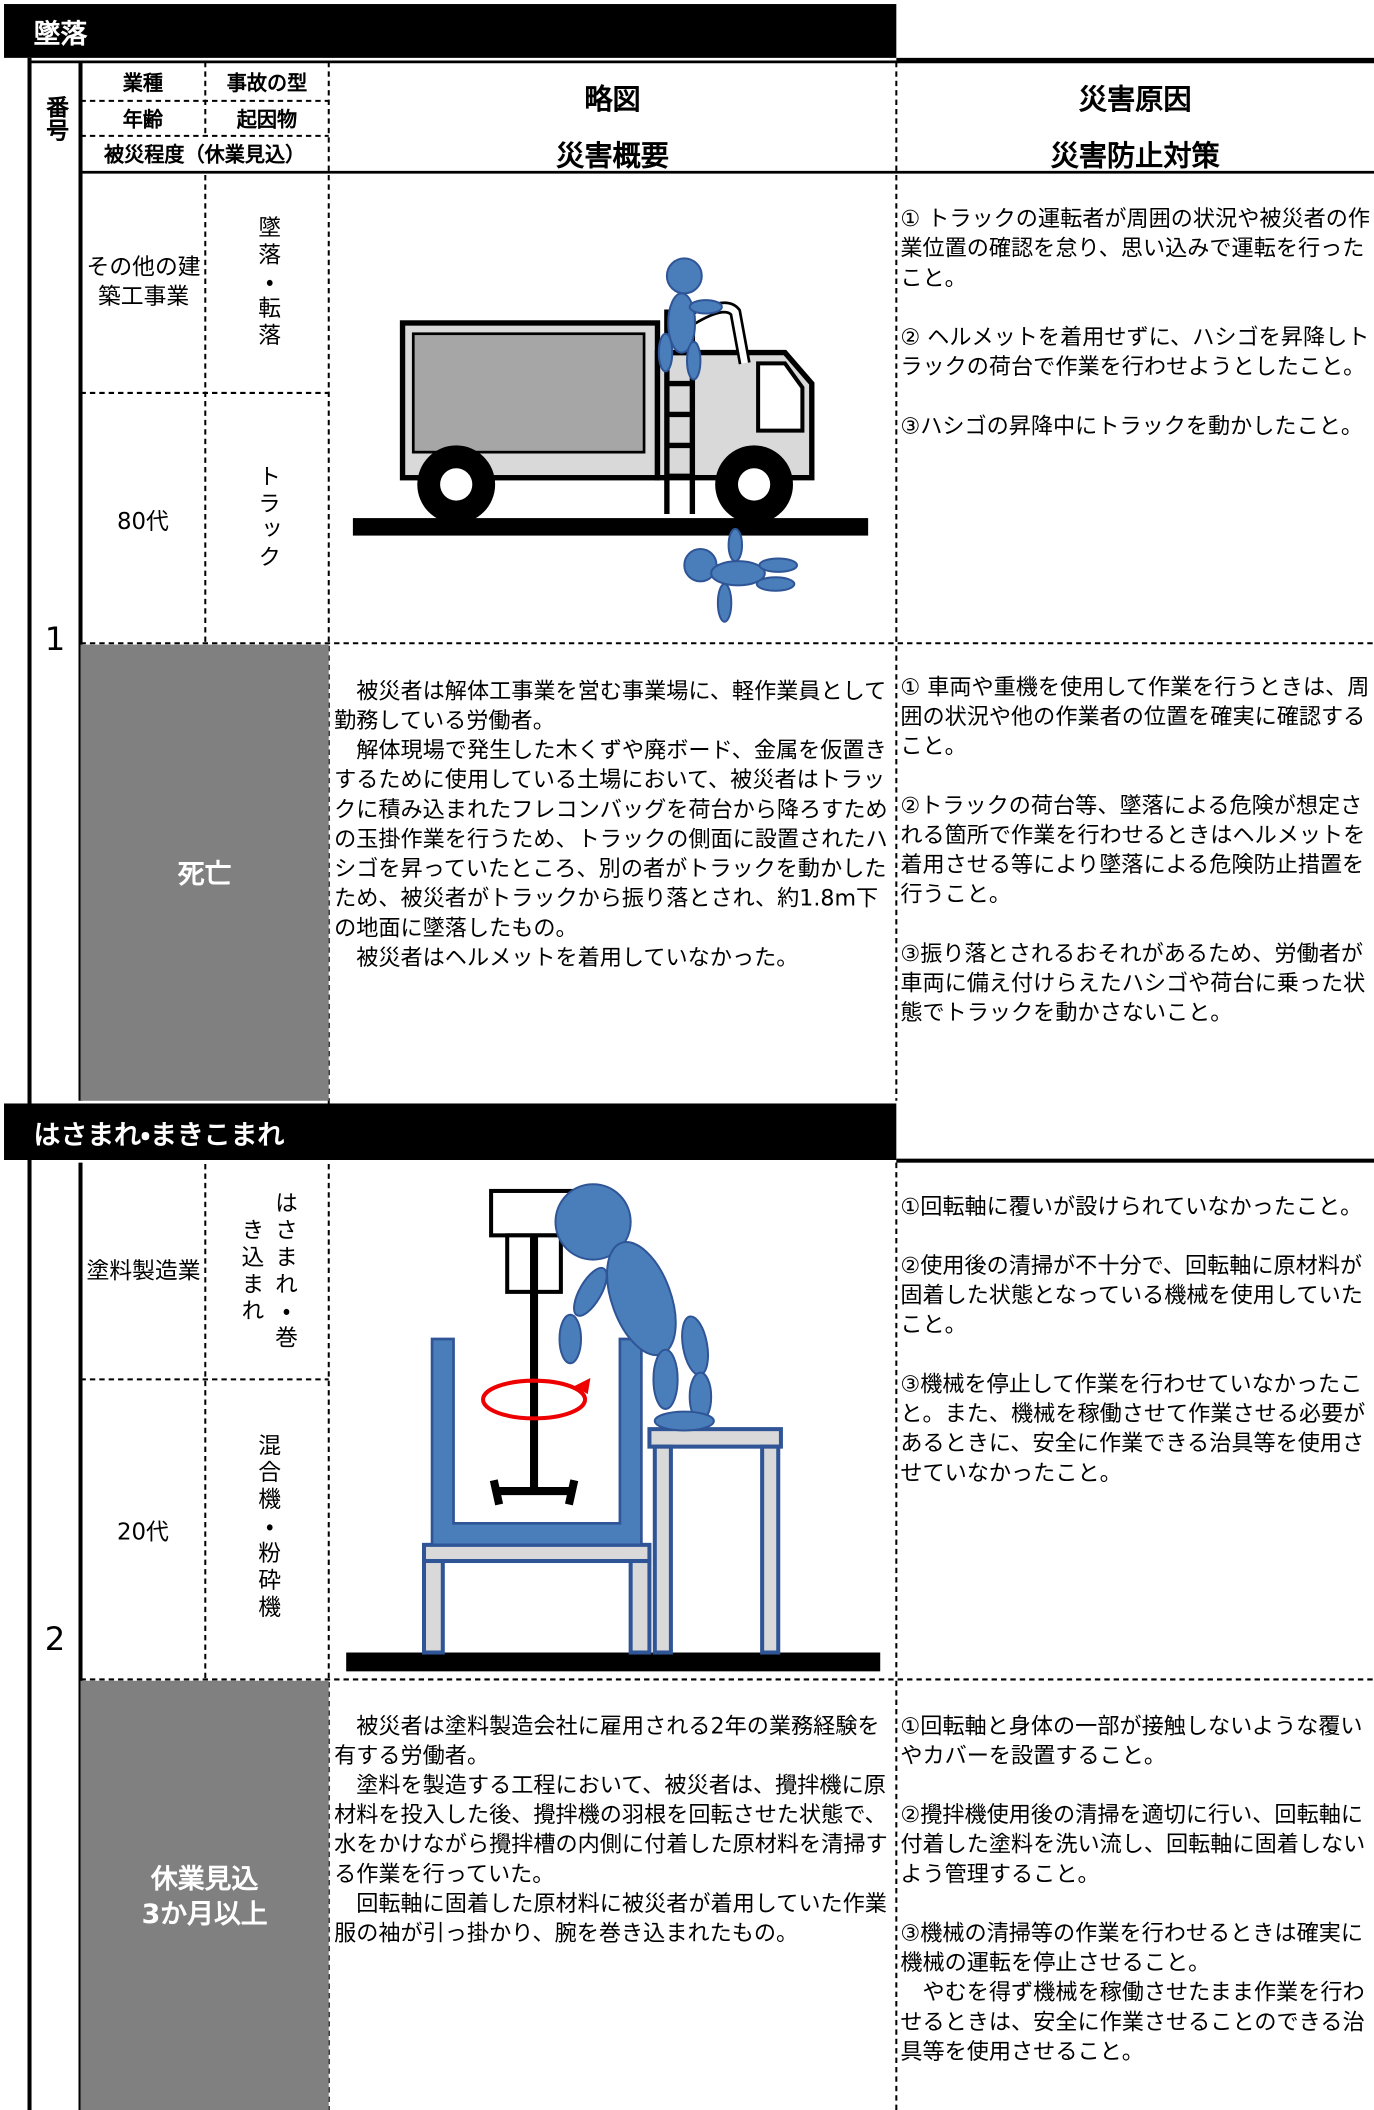 This screenshot has width=1374, height=2110. I want to click on header-prevention: 災害防止対策, so click(1135, 155).